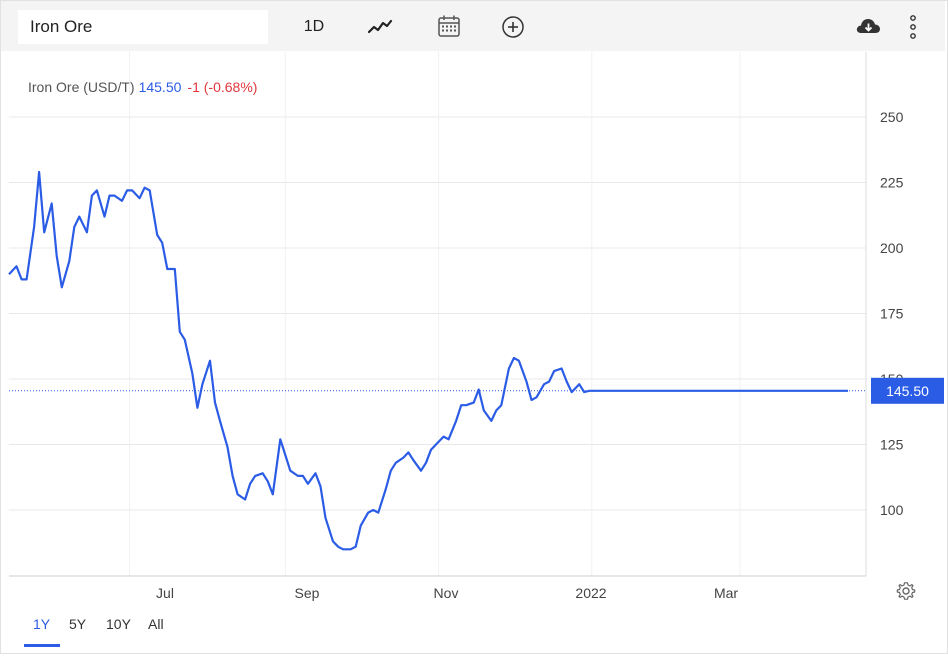  I want to click on chart-legend: Iron Ore (USD/T) 145.50 -1 (-0.68%), so click(142, 87).